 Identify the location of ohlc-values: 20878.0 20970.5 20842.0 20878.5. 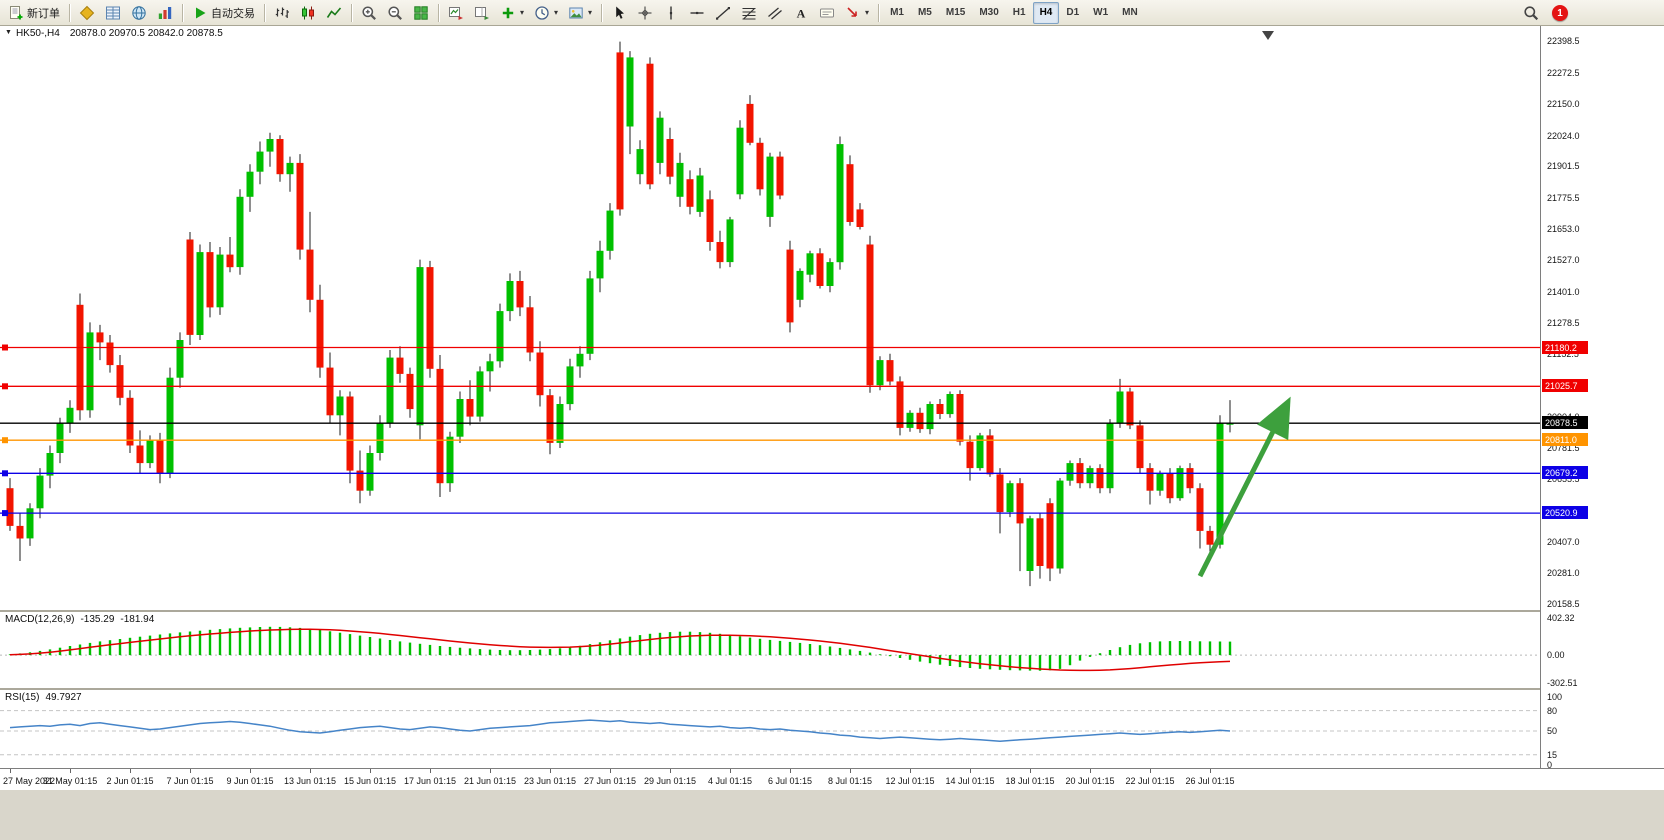
(146, 33).